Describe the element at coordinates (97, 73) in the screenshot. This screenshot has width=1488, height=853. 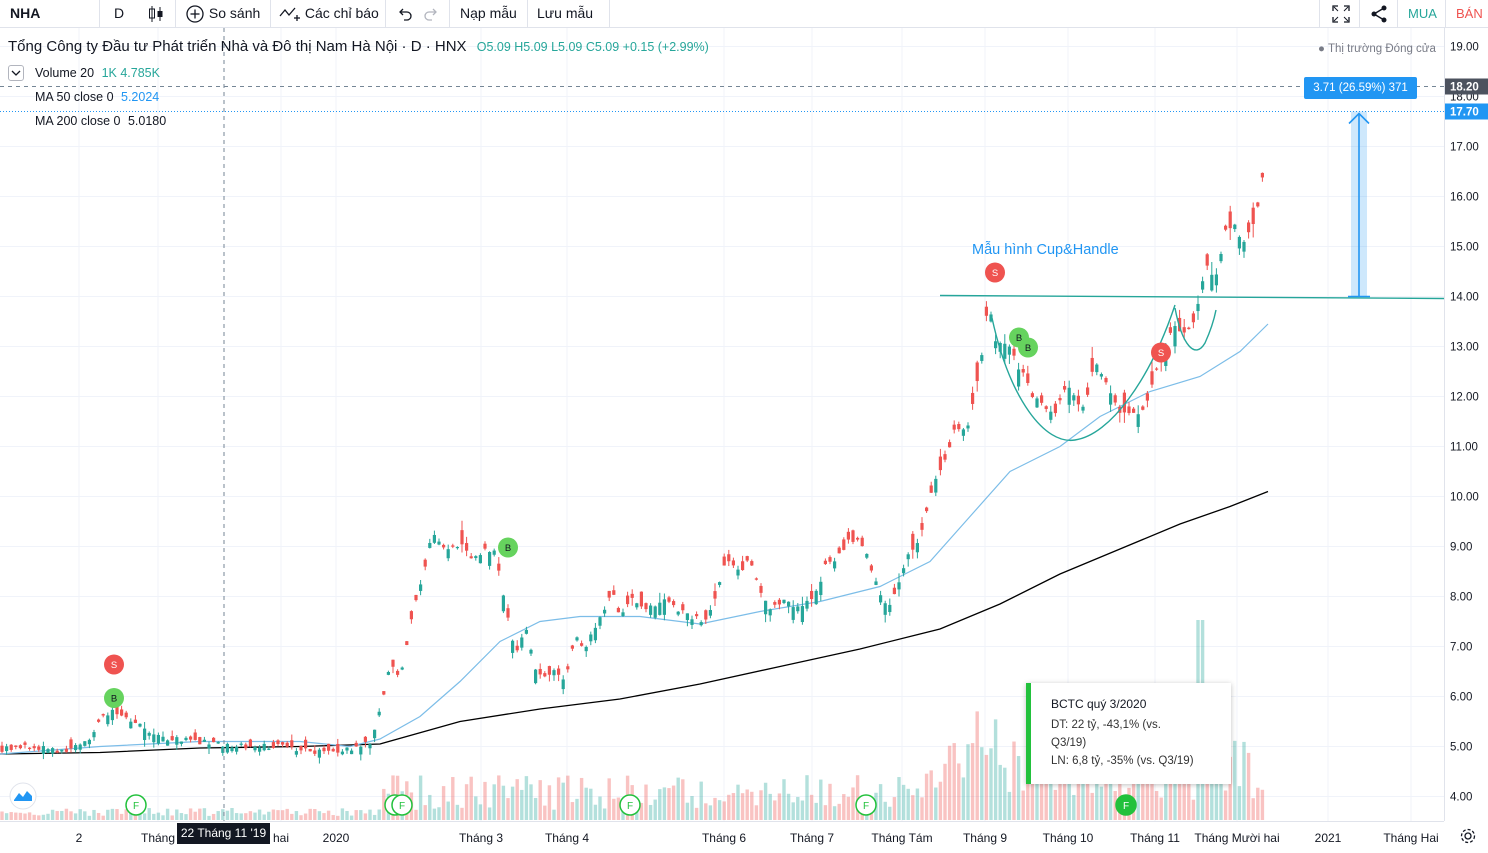
I see `volume-legend: Volume 20 1K 4.785K` at that location.